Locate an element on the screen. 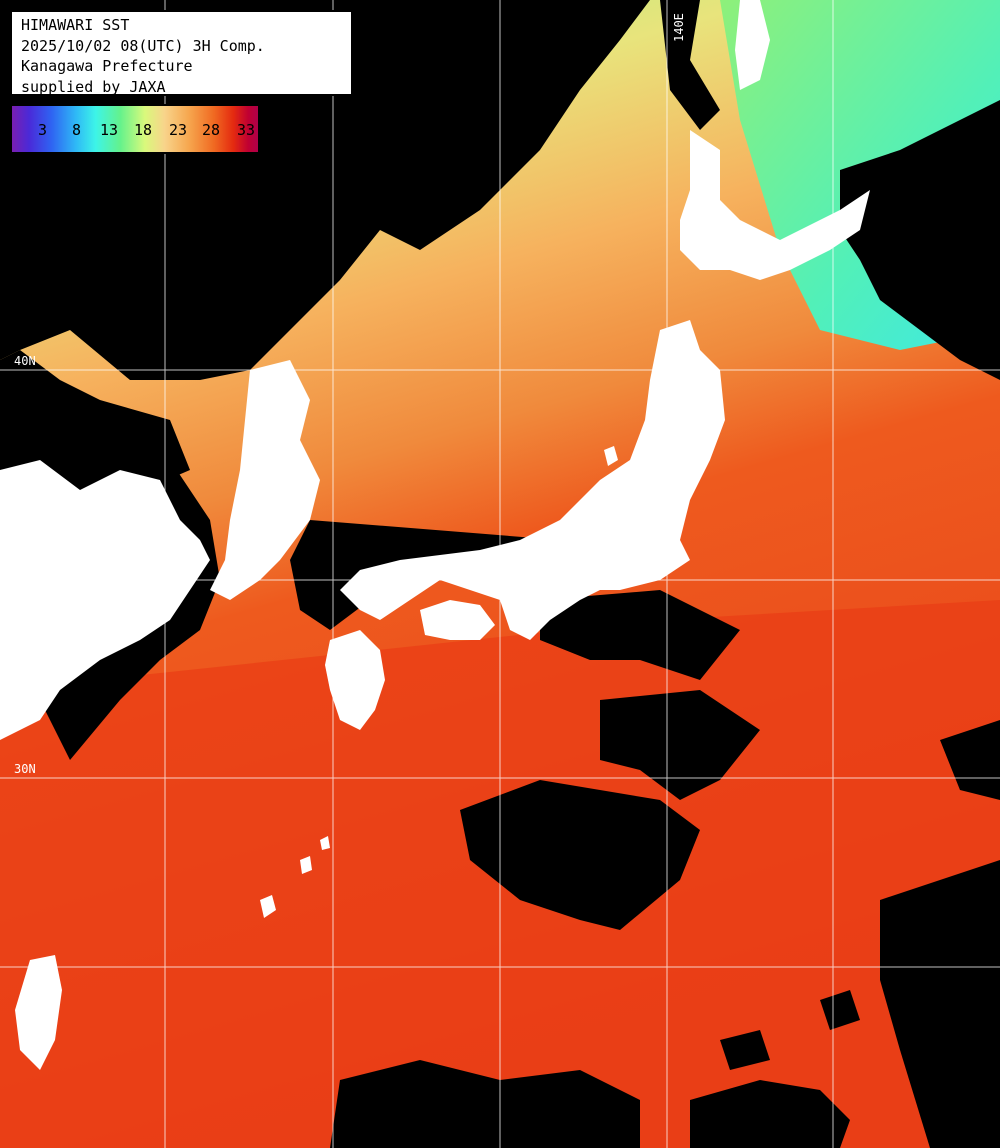 Image resolution: width=1000 pixels, height=1148 pixels. temperature-color-legend: 3 8 13 18 23 28 33 is located at coordinates (135, 129).